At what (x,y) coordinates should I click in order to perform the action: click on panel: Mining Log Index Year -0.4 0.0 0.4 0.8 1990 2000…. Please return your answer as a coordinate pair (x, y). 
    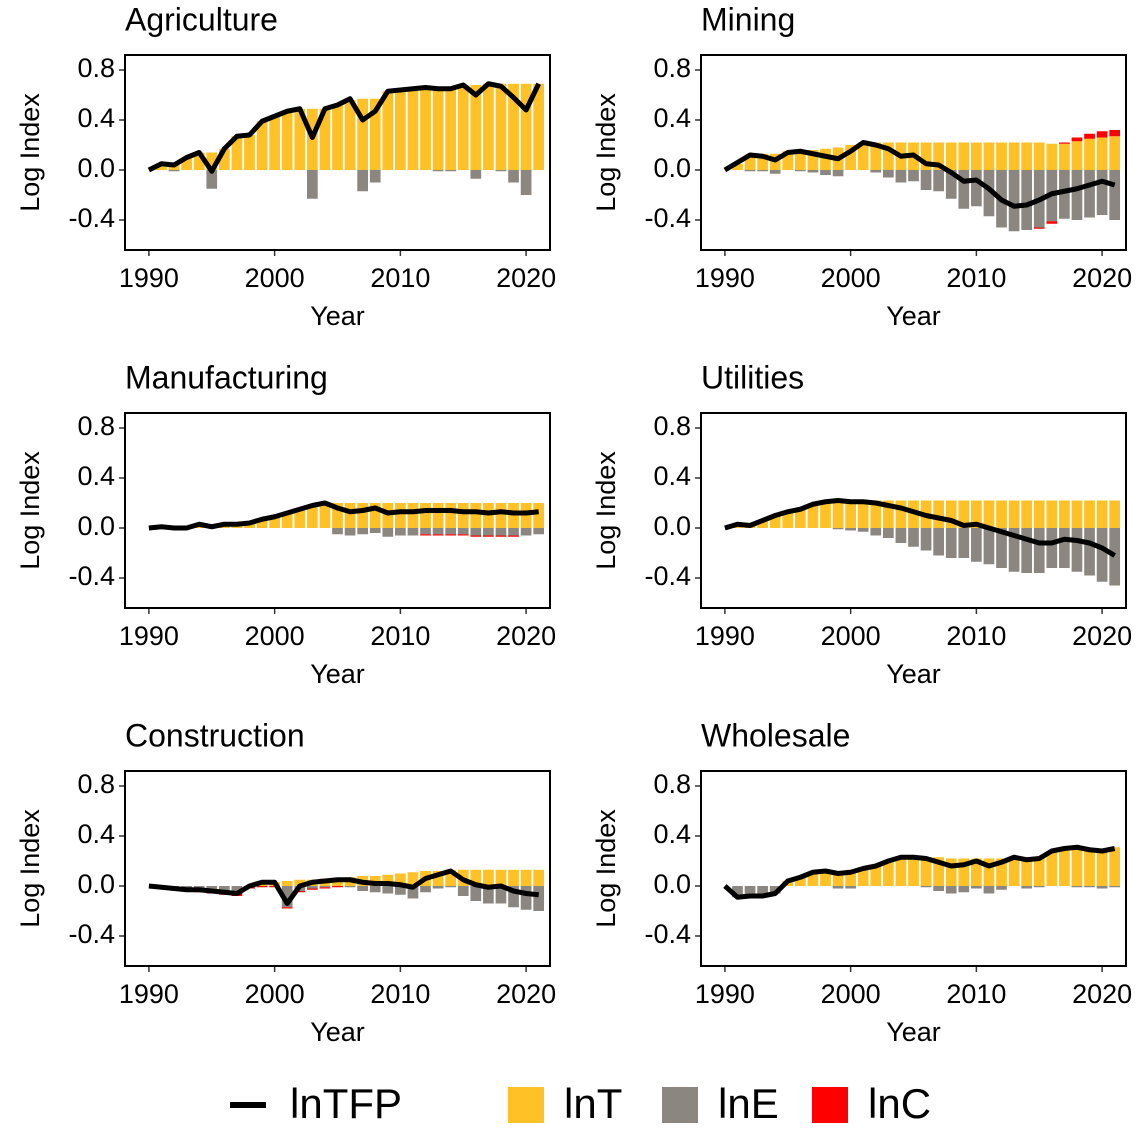
    Looking at the image, I should click on (861, 166).